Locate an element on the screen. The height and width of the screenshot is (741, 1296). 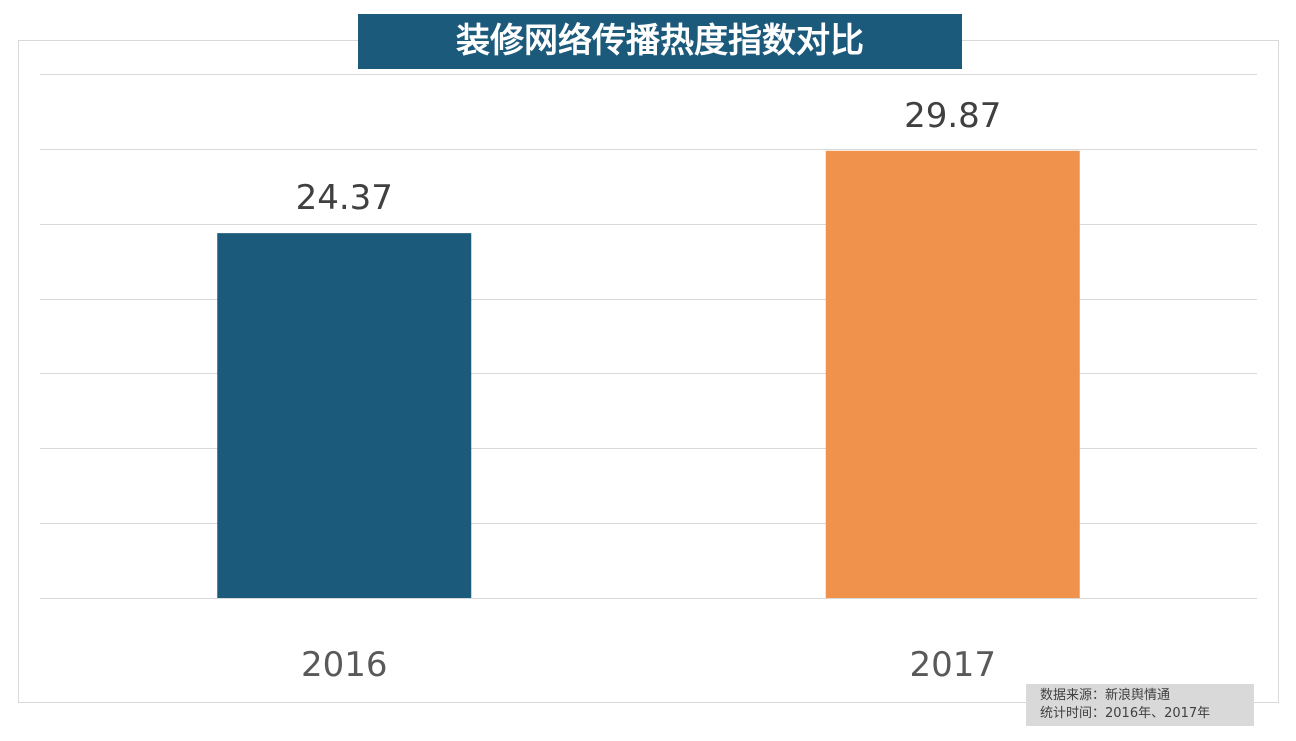
period-line: 统计时间：2016年、2017年 is located at coordinates (1125, 713).